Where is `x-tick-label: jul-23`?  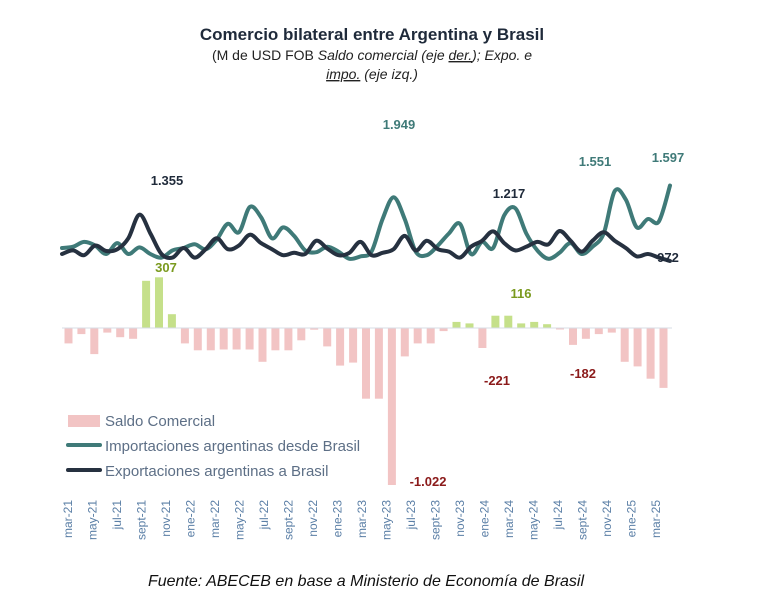 x-tick-label: jul-23 is located at coordinates (411, 515).